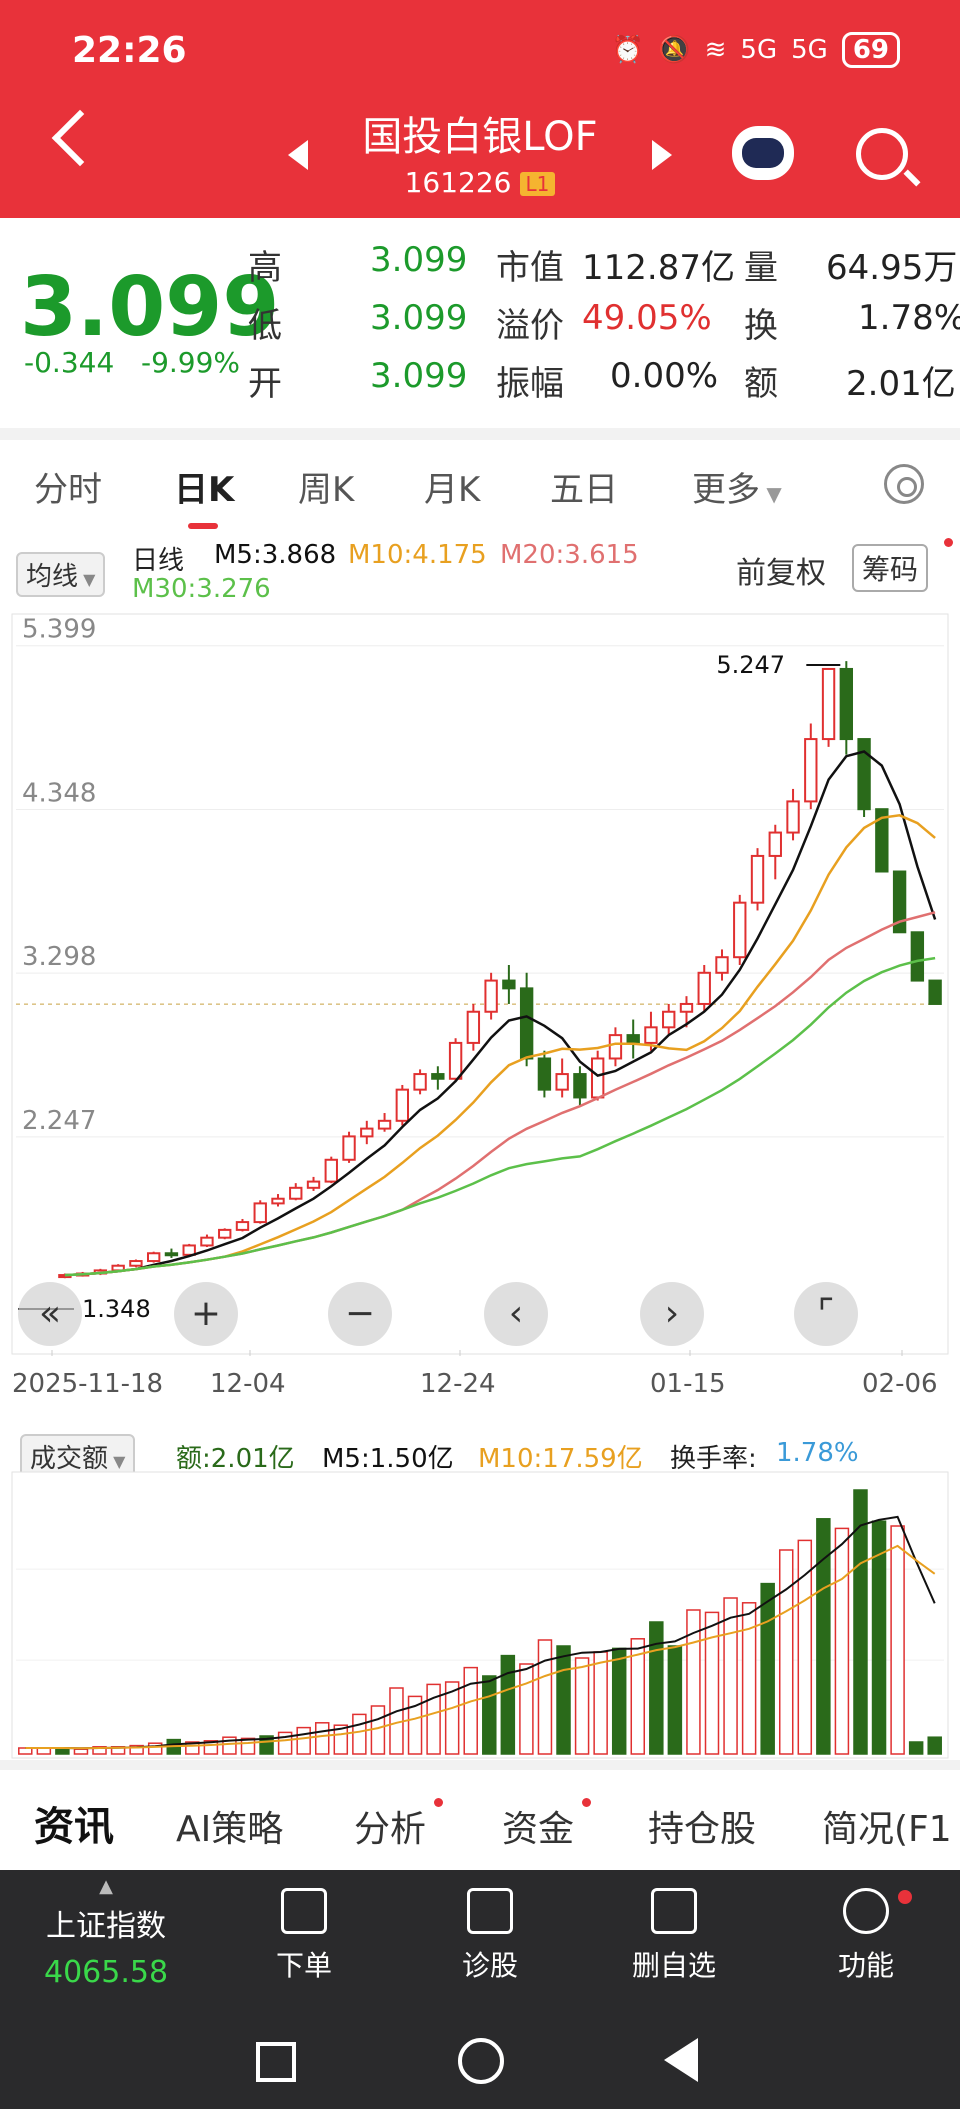 The width and height of the screenshot is (960, 2109). I want to click on adjust-mode-label: 前复权, so click(781, 573).